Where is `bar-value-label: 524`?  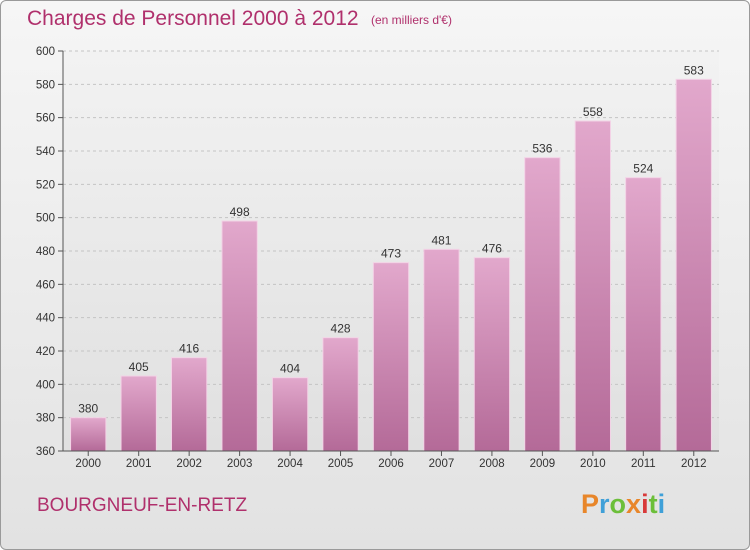 bar-value-label: 524 is located at coordinates (643, 169).